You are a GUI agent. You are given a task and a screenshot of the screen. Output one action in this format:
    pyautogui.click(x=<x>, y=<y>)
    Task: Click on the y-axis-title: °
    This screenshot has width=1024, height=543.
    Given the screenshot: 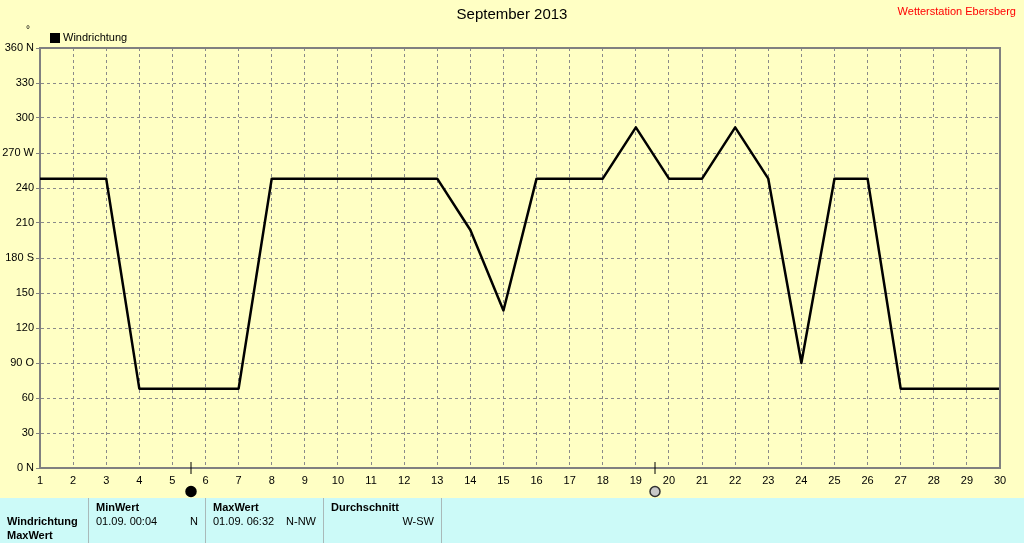 What is the action you would take?
    pyautogui.click(x=28, y=29)
    